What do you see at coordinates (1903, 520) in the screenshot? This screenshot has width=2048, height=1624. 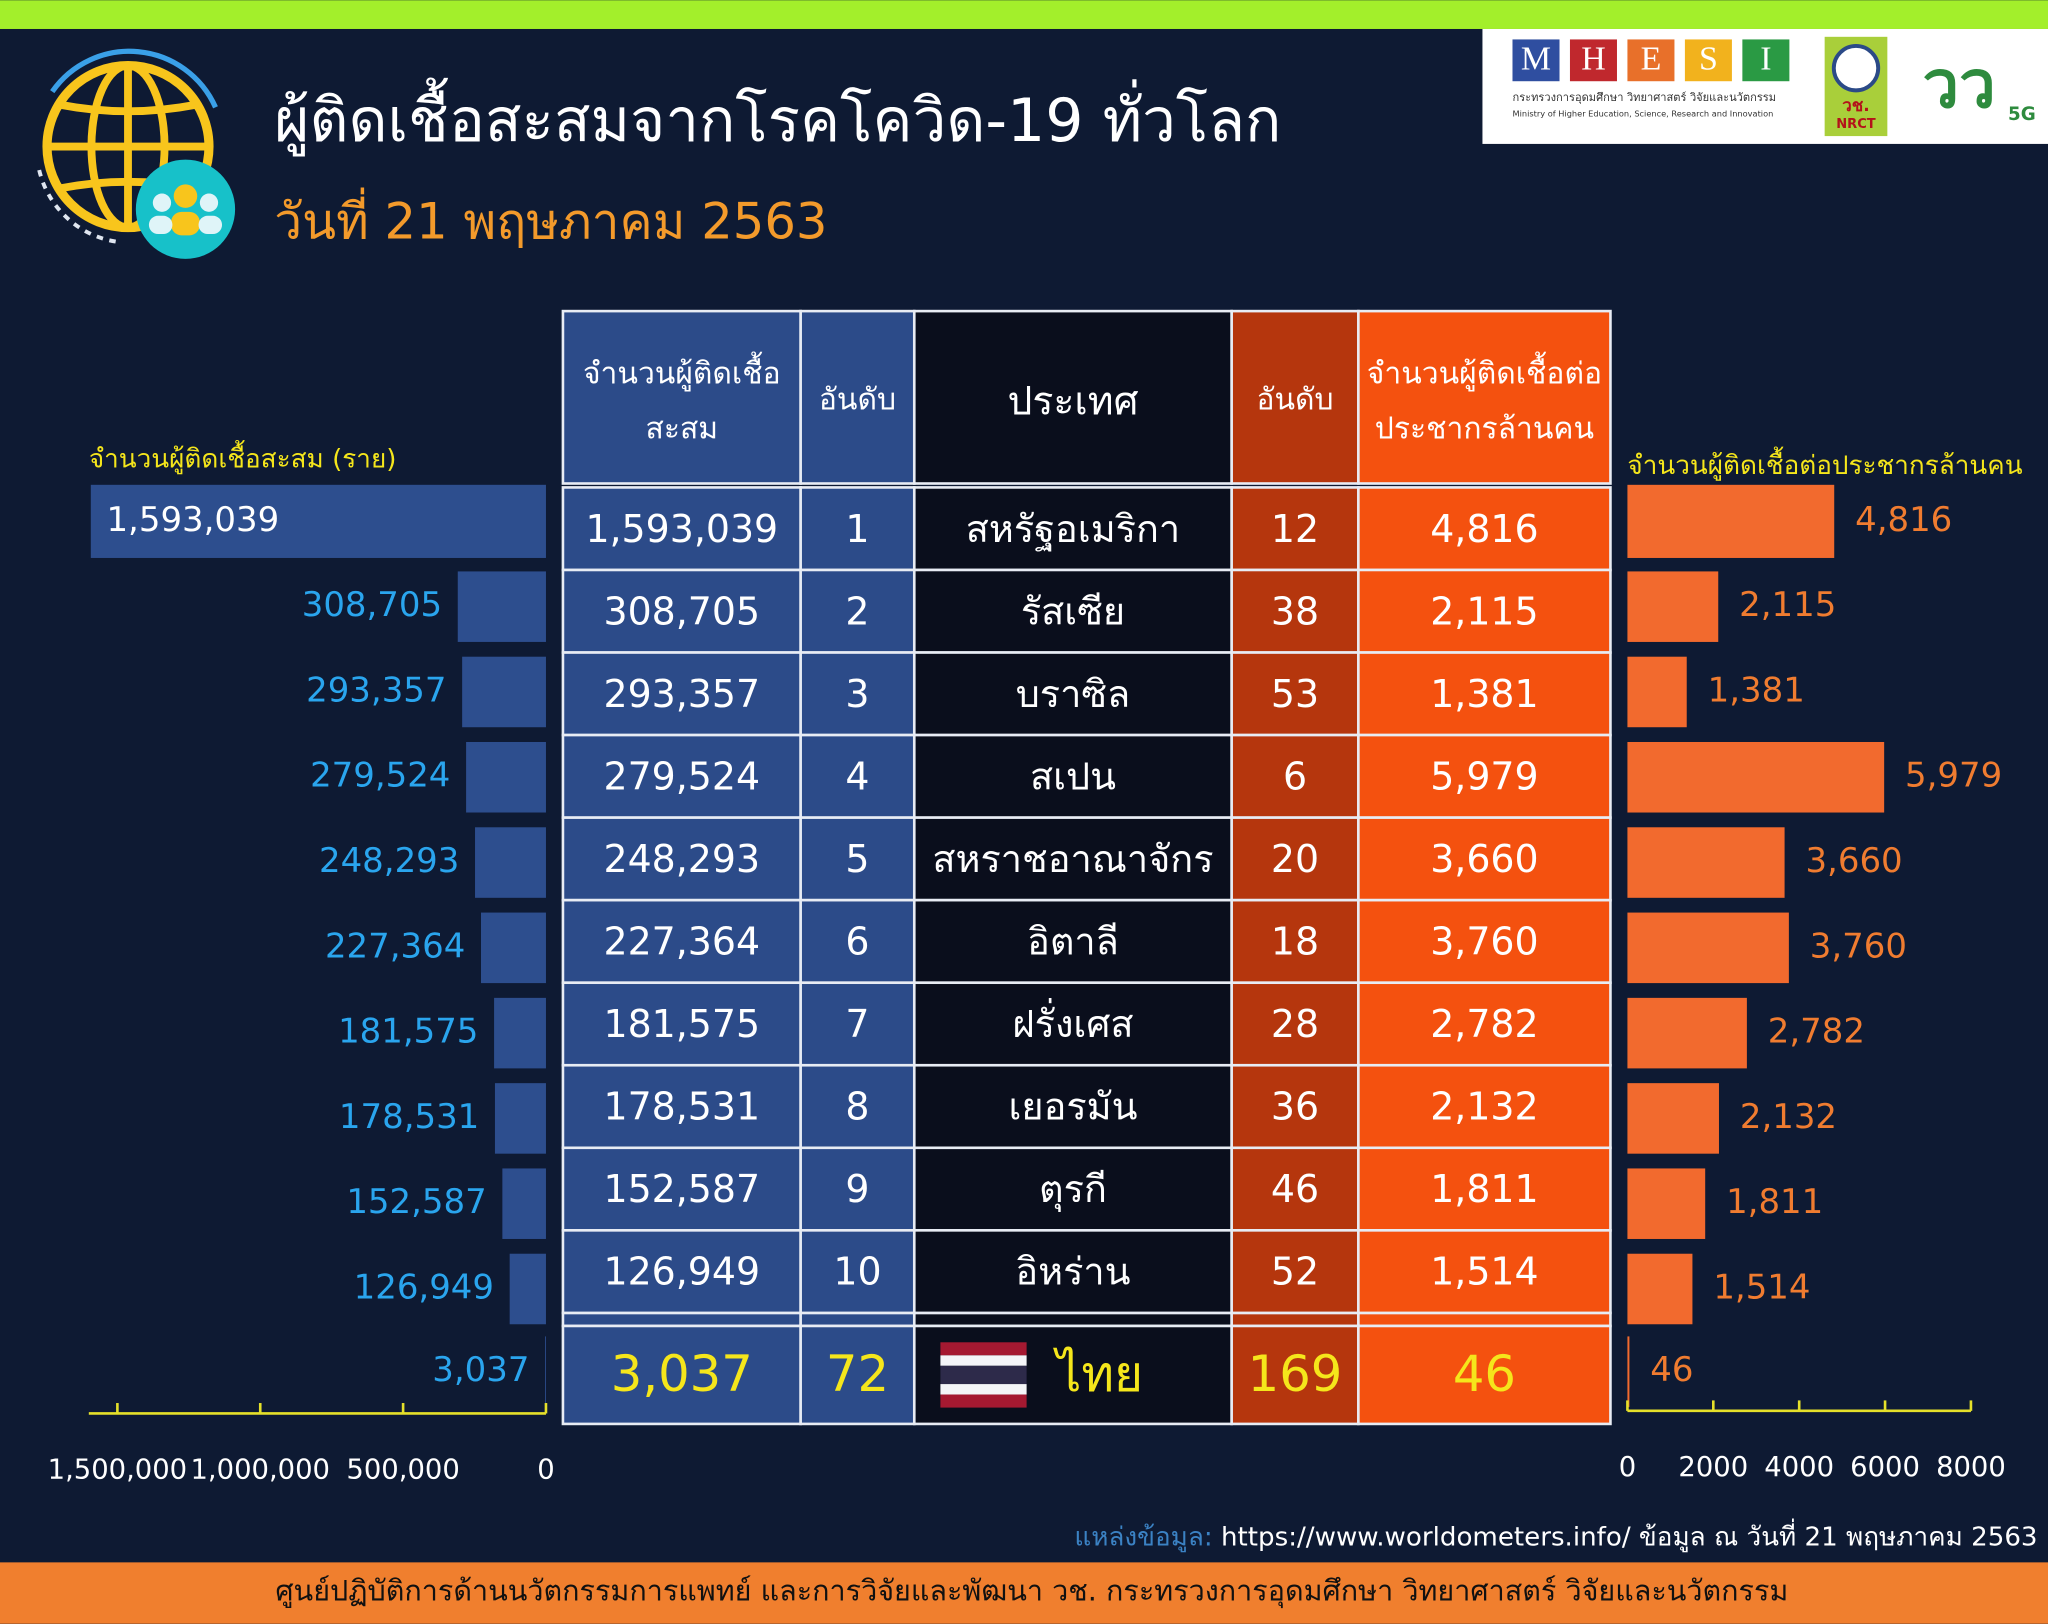 I see `value-label: 4,816` at bounding box center [1903, 520].